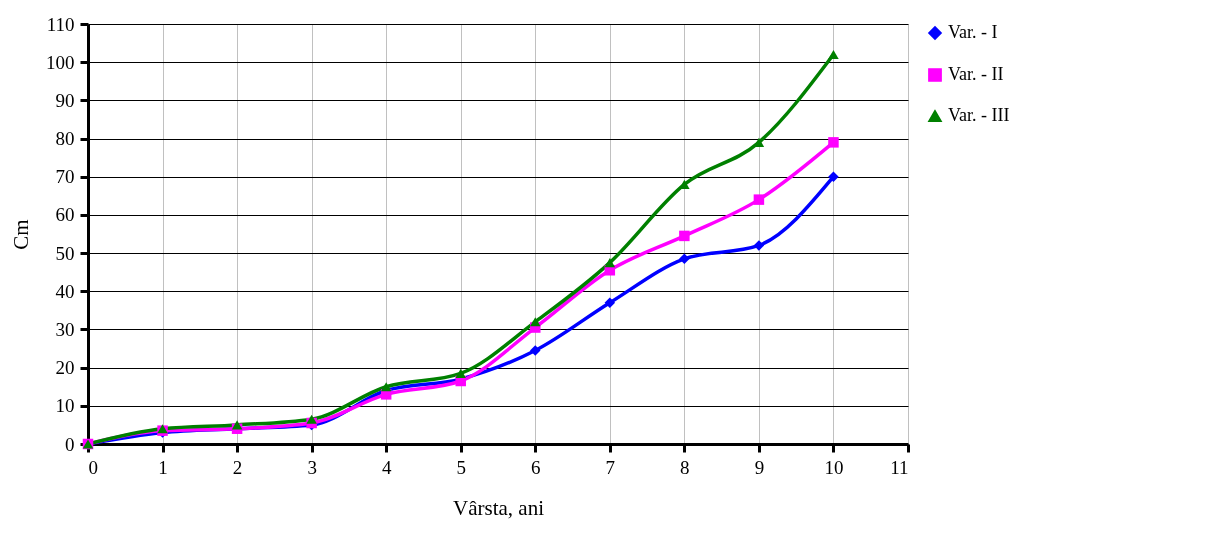 The width and height of the screenshot is (1216, 541). I want to click on x-tick-label: 11, so click(899, 467).